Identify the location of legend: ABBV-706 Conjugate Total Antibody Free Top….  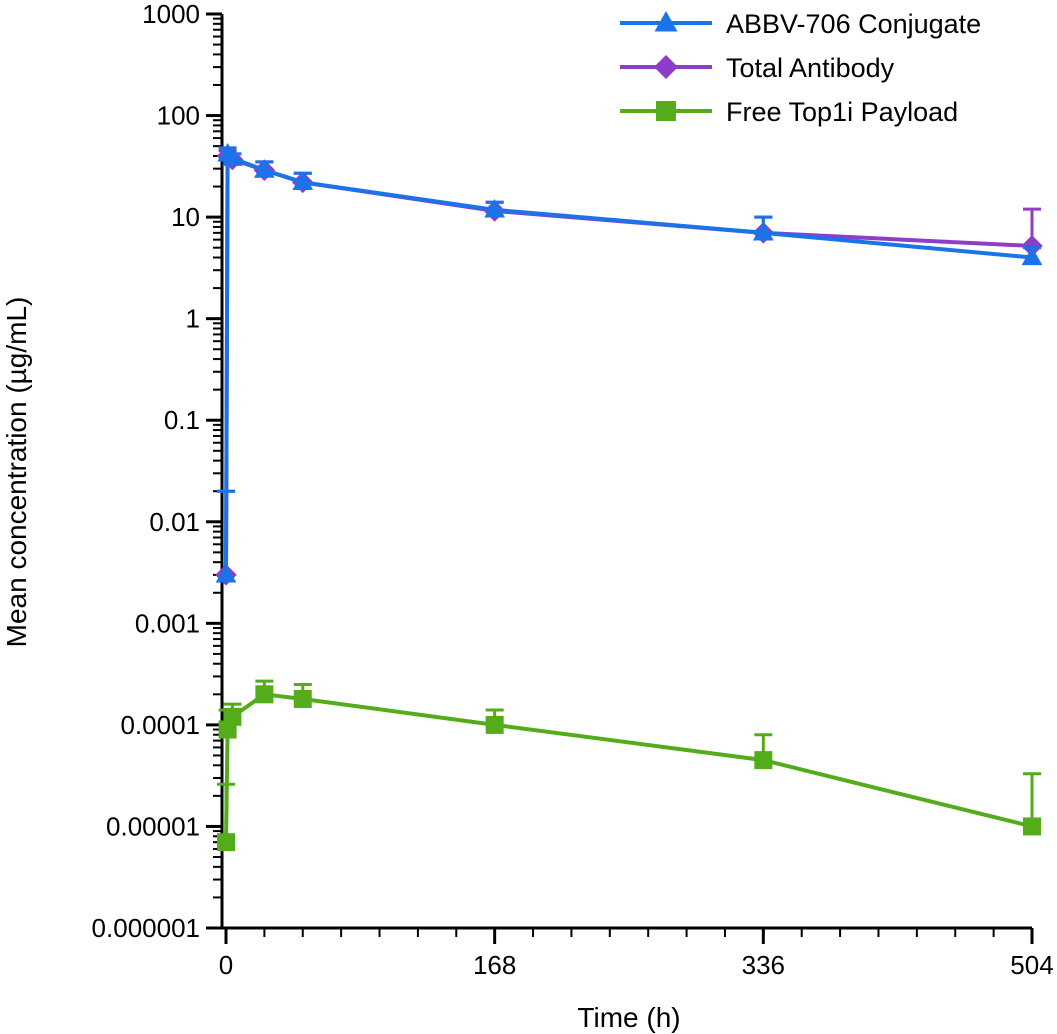
(800, 68).